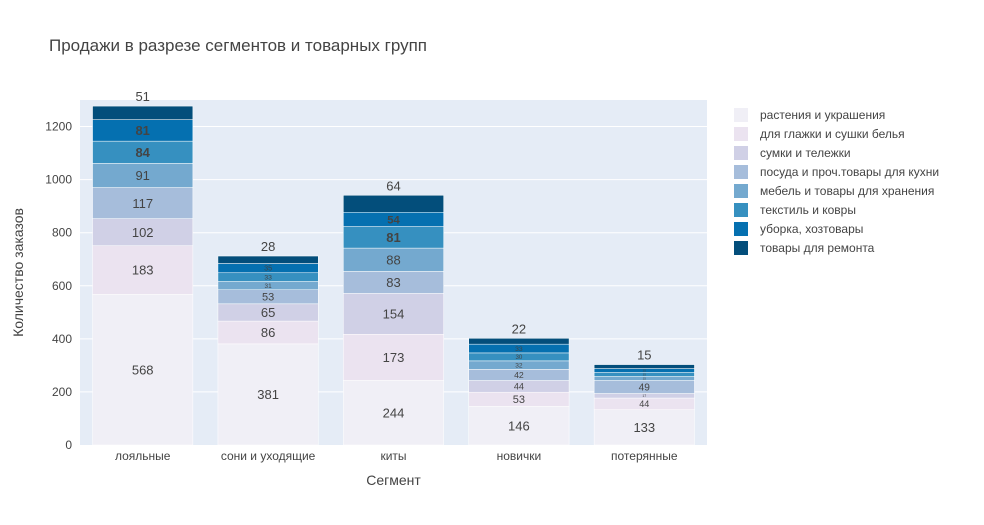  Describe the element at coordinates (142, 152) in the screenshot. I see `bar-value-label: 84` at that location.